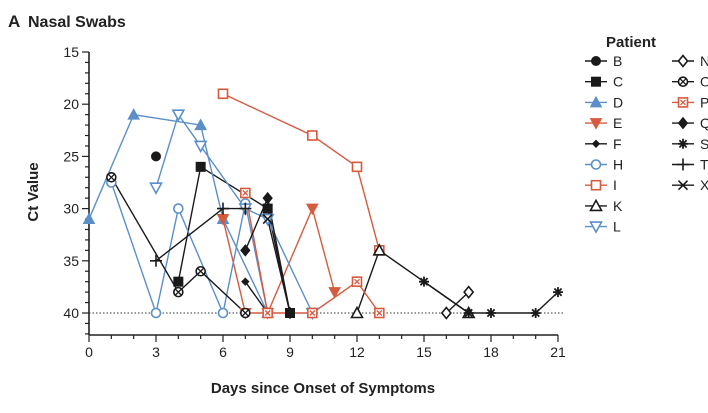 Image resolution: width=708 pixels, height=413 pixels. I want to click on legend-marker-x, so click(683, 185).